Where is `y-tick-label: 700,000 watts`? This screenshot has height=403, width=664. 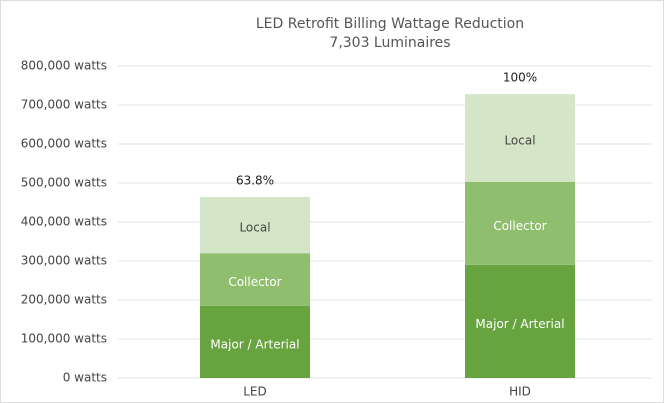
y-tick-label: 700,000 watts is located at coordinates (64, 105).